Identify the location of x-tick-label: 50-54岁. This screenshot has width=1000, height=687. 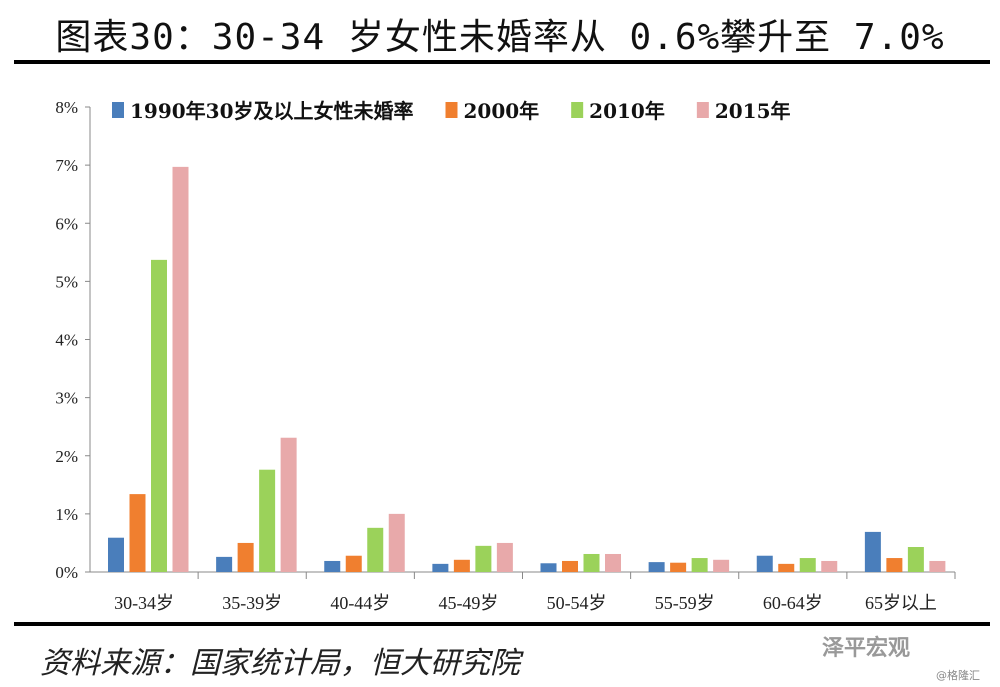
(577, 603).